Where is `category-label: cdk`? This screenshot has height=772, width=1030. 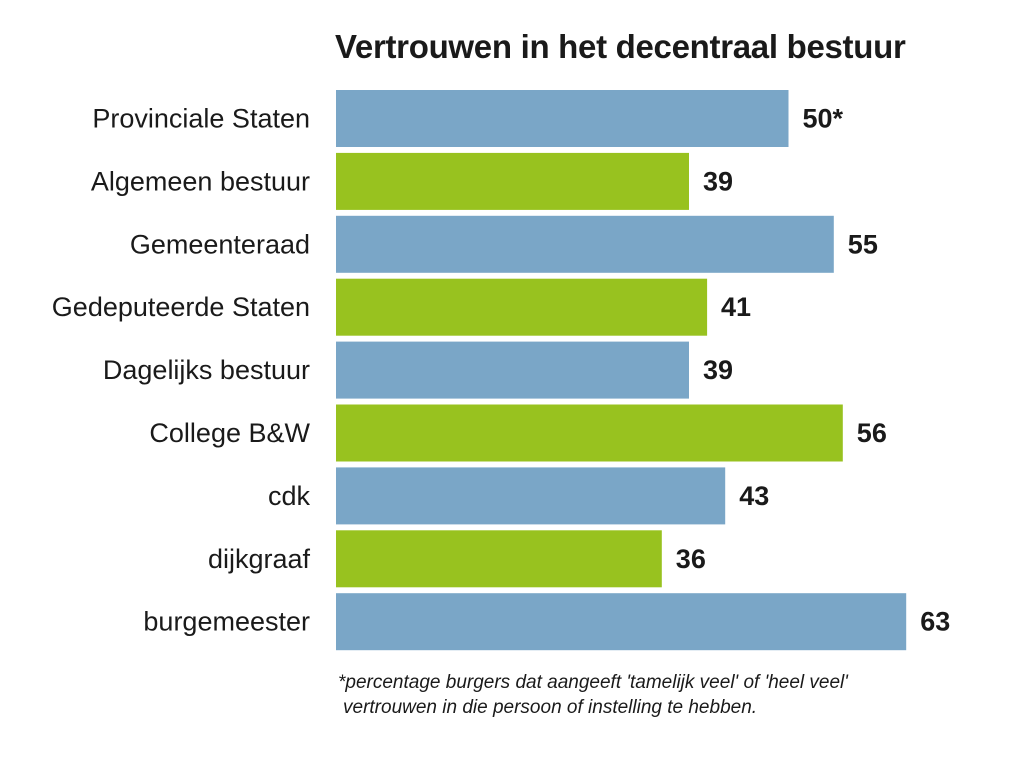 category-label: cdk is located at coordinates (289, 496).